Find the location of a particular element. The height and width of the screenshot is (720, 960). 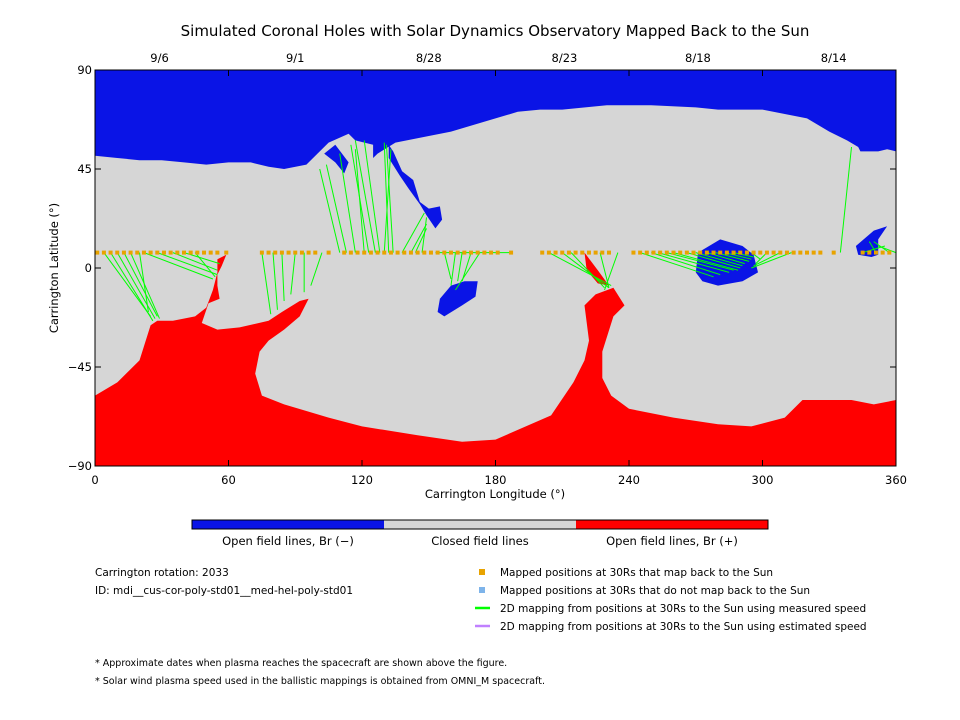

y-tick-label: 90 is located at coordinates (84, 70).